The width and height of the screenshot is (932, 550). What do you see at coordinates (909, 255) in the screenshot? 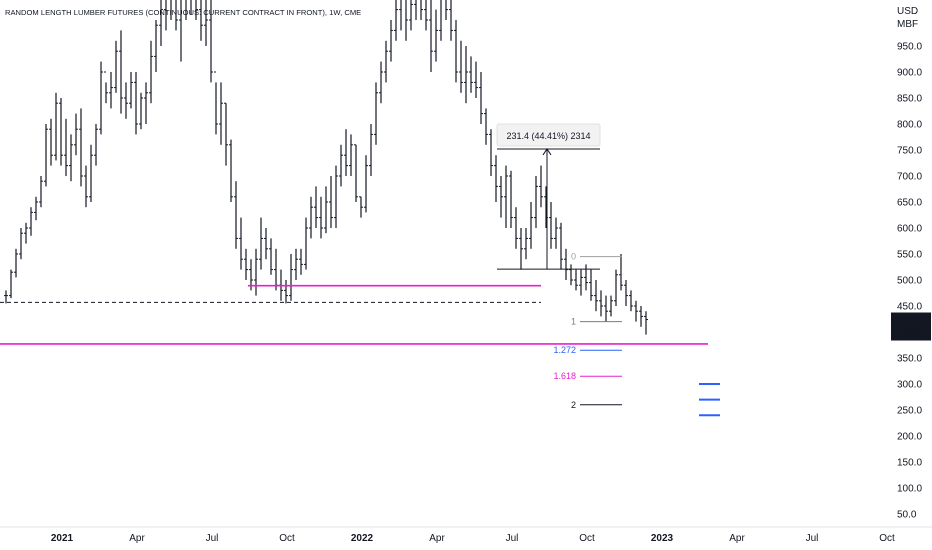
I see `y-tick-label: 550.0` at bounding box center [909, 255].